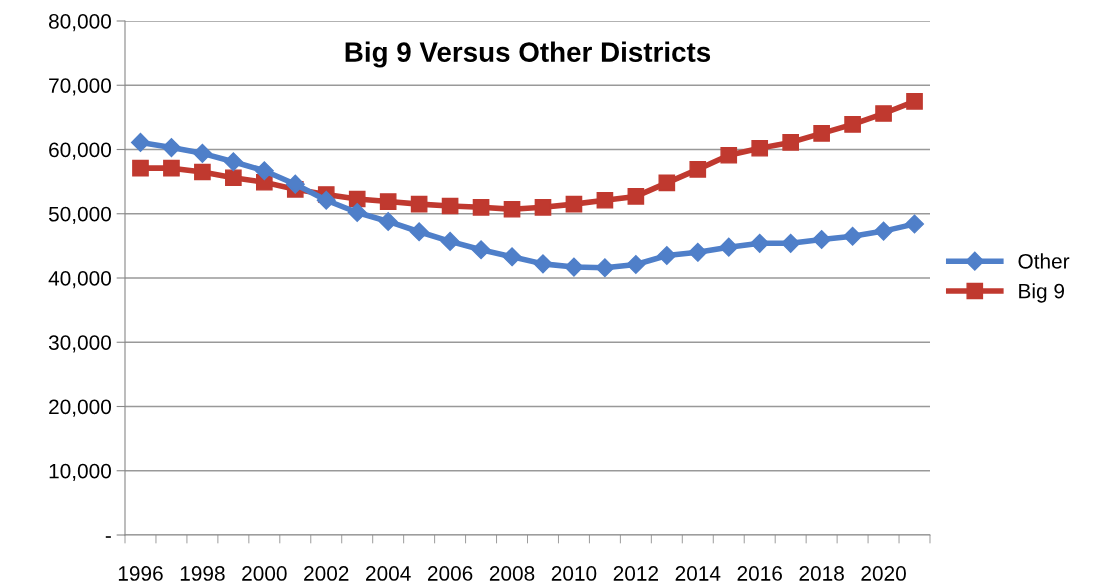  What do you see at coordinates (388, 573) in the screenshot?
I see `x-tick-label: 2004` at bounding box center [388, 573].